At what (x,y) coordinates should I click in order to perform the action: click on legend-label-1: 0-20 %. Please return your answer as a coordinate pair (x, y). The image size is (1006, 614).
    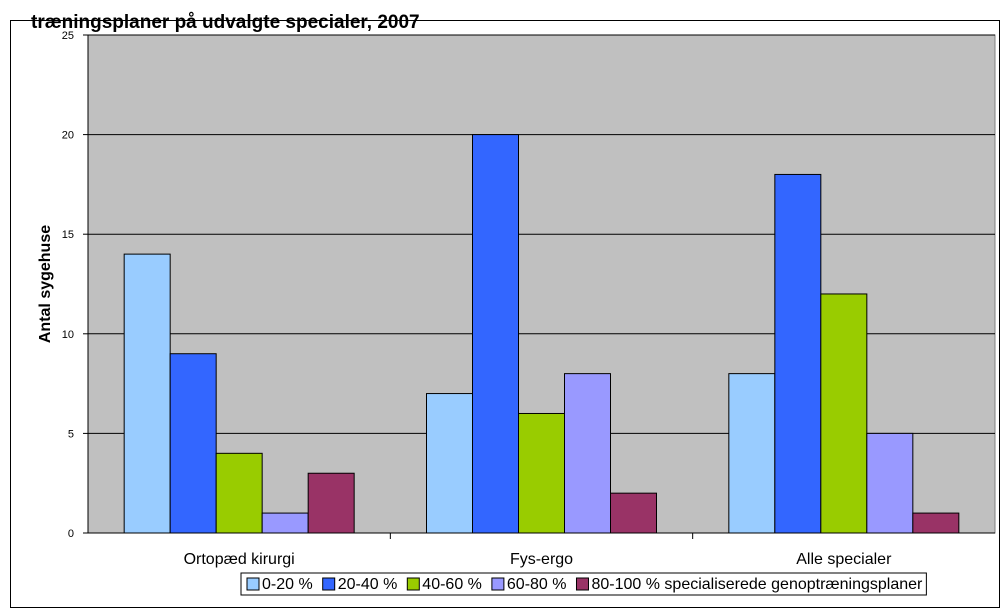
    Looking at the image, I should click on (287, 584).